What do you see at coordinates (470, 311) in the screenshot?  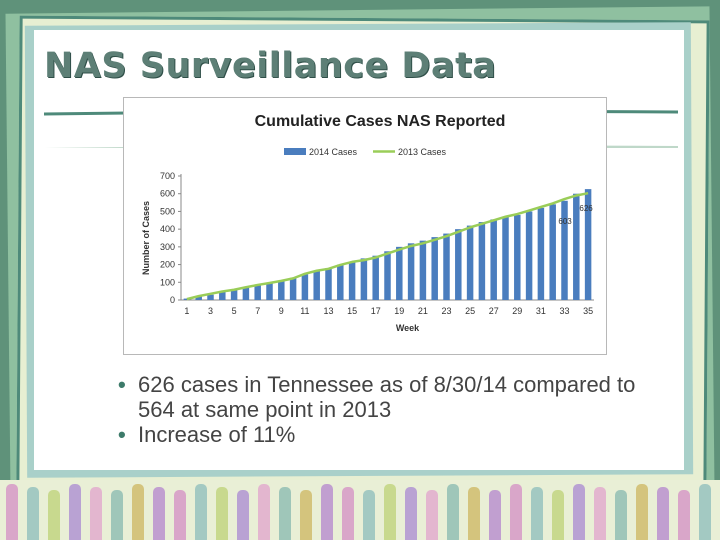 I see `x-tick-label: 25` at bounding box center [470, 311].